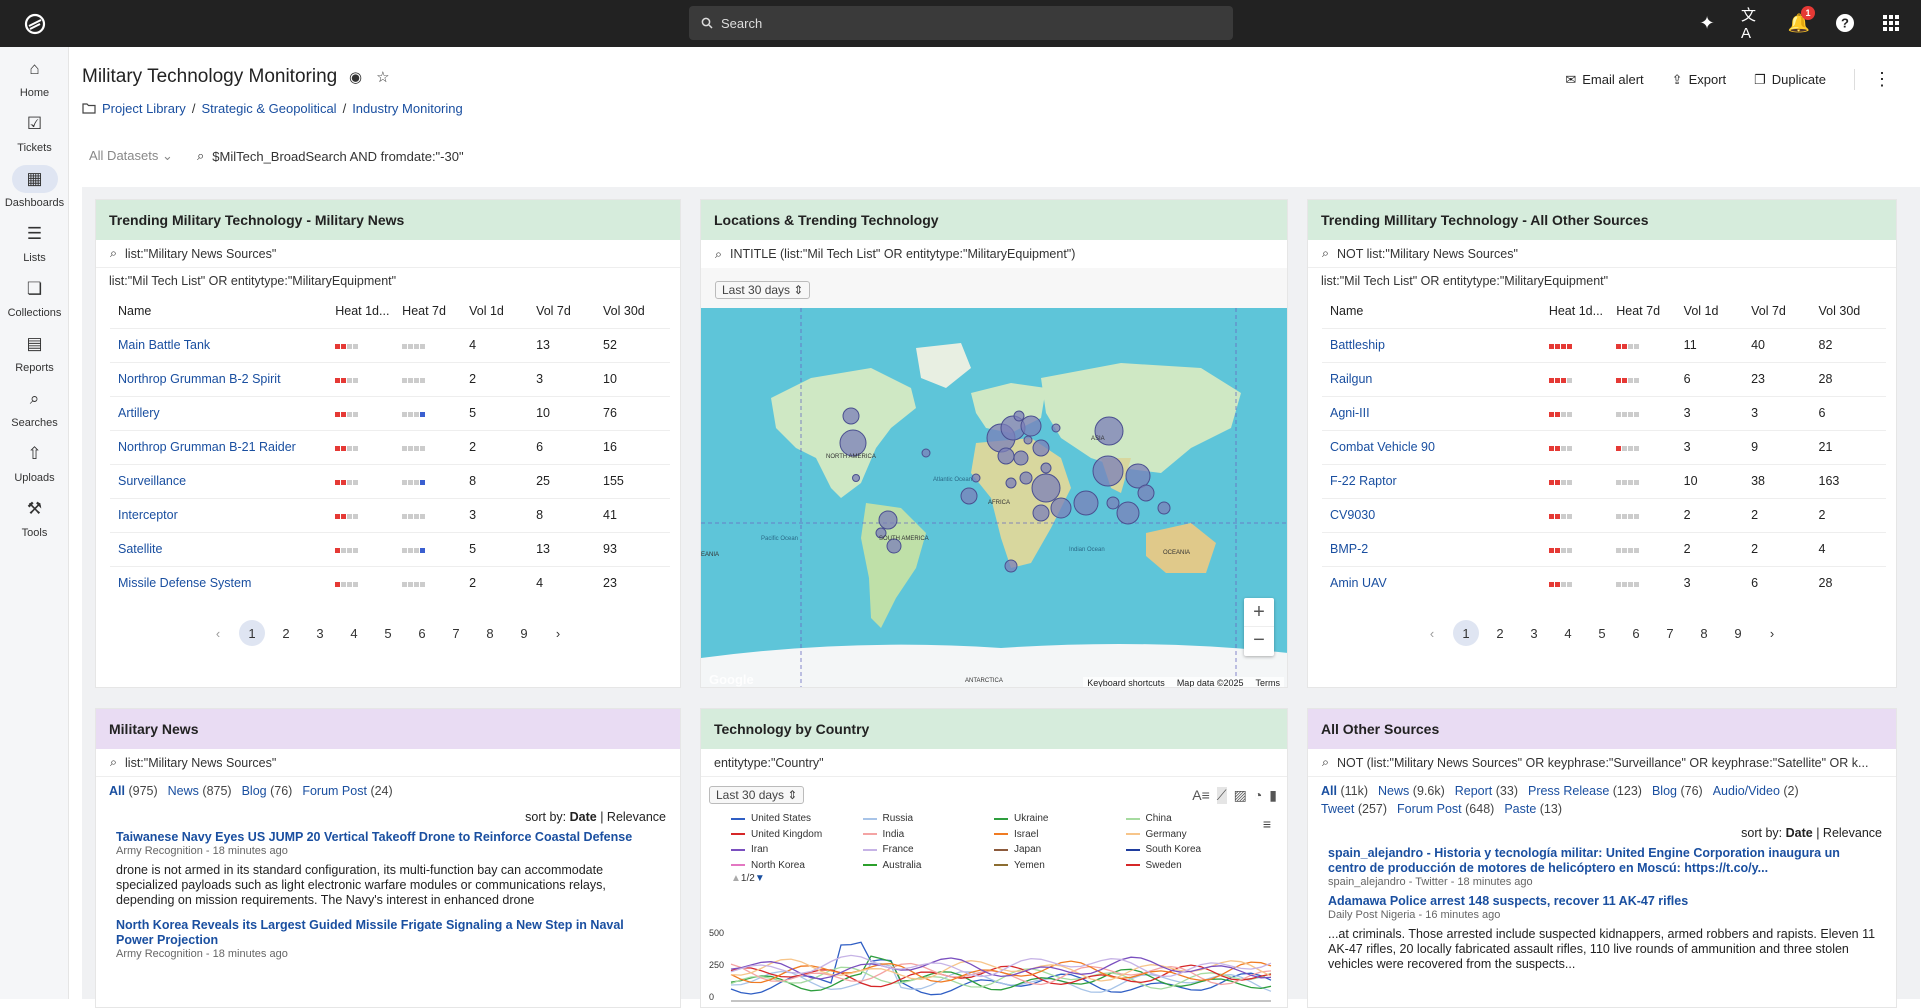  What do you see at coordinates (1191, 866) in the screenshot?
I see `legend-item: Sweden` at bounding box center [1191, 866].